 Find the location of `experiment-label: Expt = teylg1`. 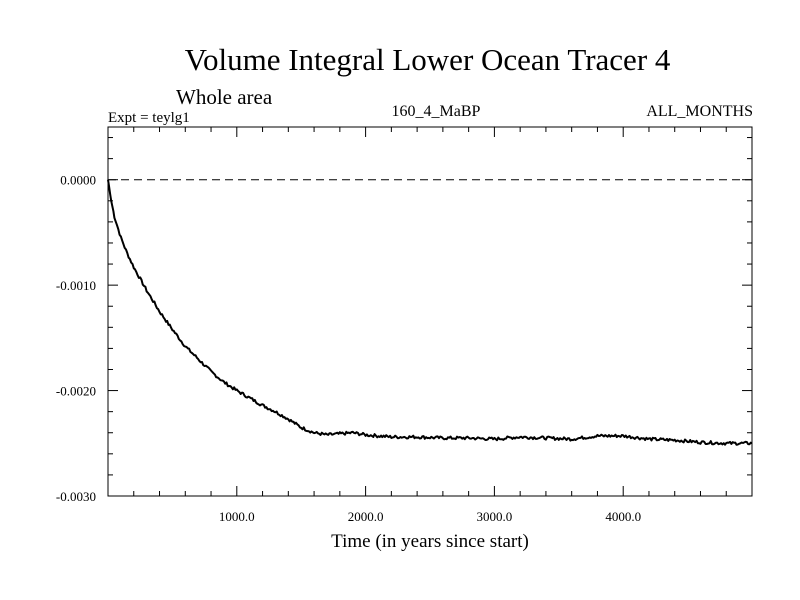

experiment-label: Expt = teylg1 is located at coordinates (149, 118).